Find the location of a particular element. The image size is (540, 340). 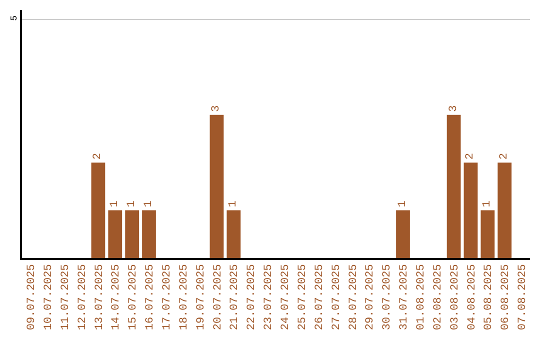

x-tick-label: 04.08.2025 is located at coordinates (472, 297).